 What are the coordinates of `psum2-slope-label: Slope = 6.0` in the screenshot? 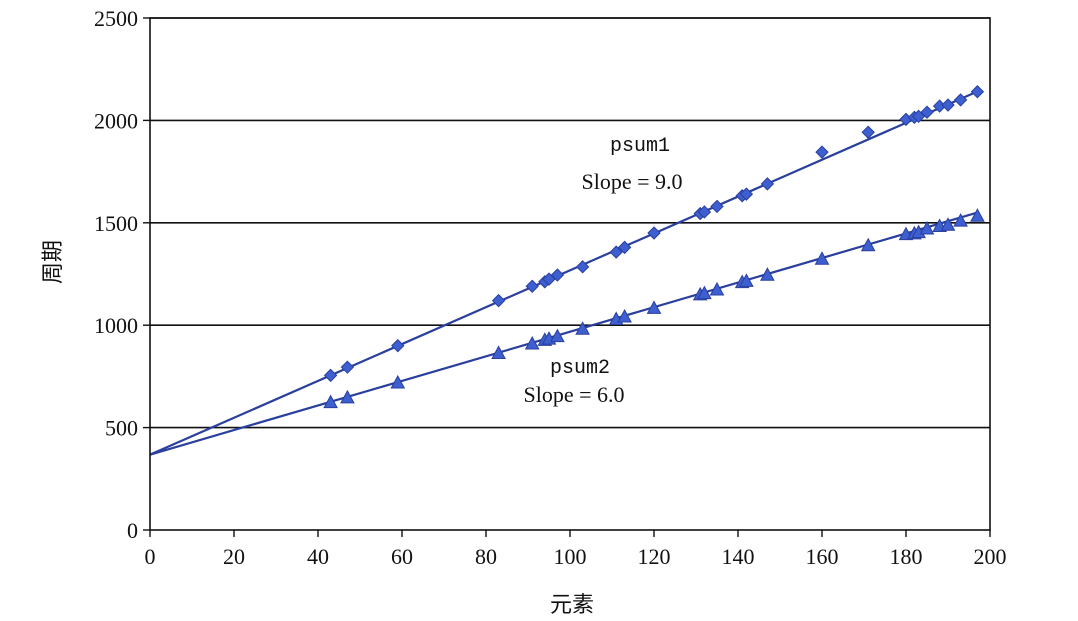 It's located at (573, 394).